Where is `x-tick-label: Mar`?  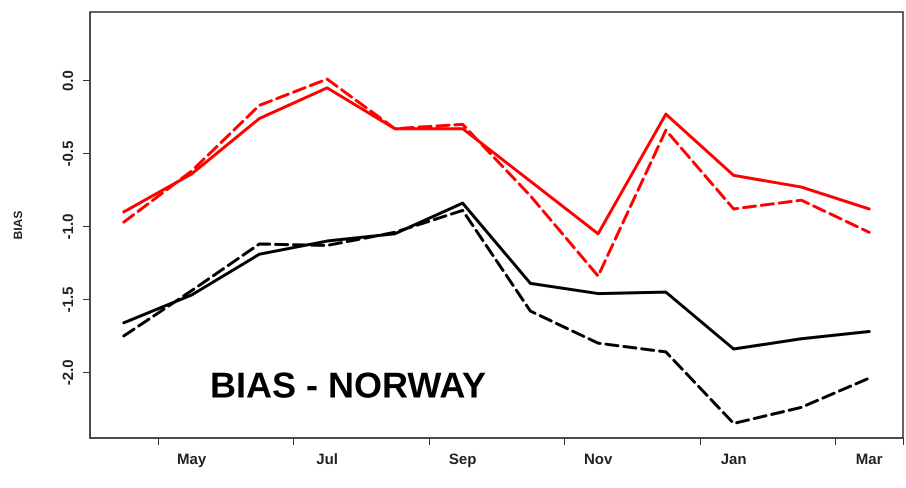 x-tick-label: Mar is located at coordinates (869, 459).